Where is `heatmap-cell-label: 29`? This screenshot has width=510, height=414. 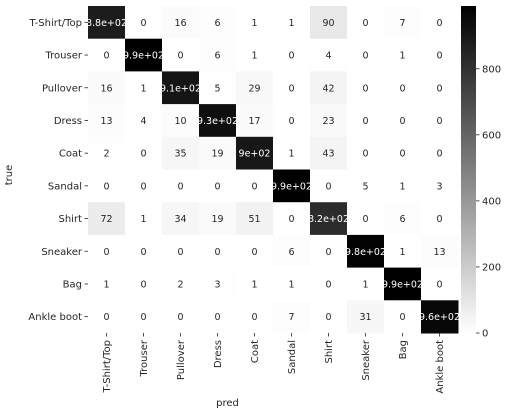
heatmap-cell-label: 29 is located at coordinates (254, 88).